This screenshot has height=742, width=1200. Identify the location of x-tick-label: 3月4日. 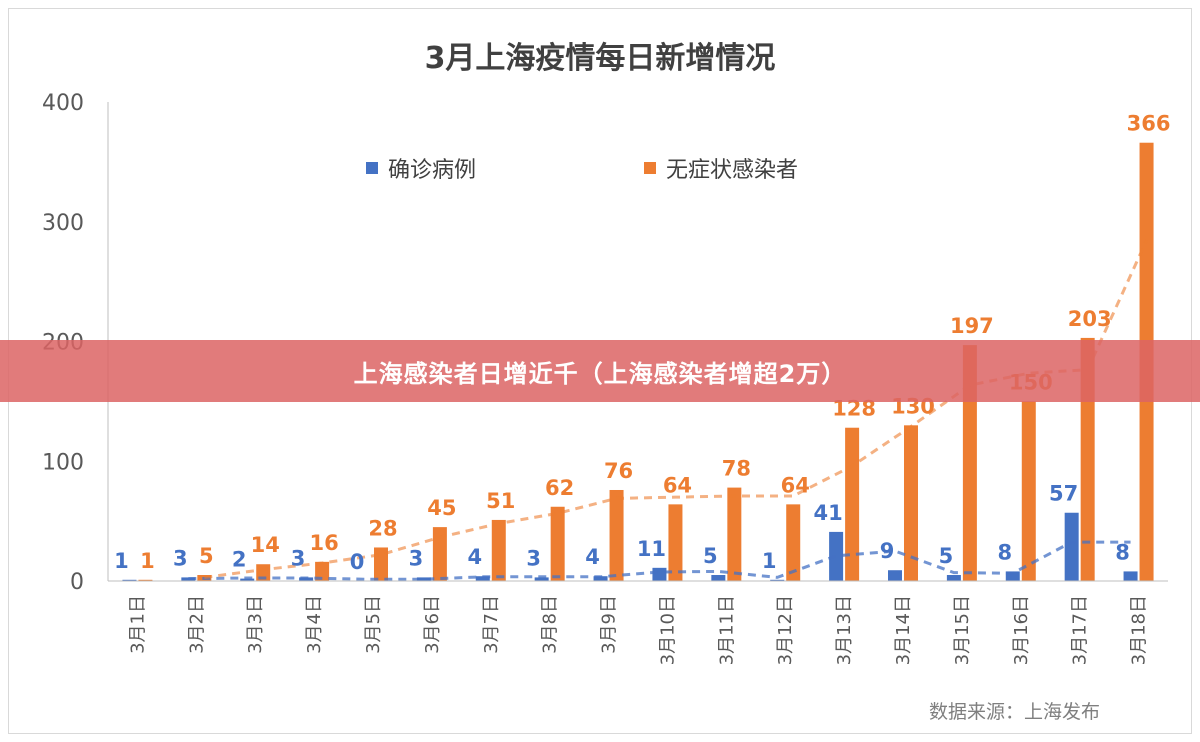
(314, 624).